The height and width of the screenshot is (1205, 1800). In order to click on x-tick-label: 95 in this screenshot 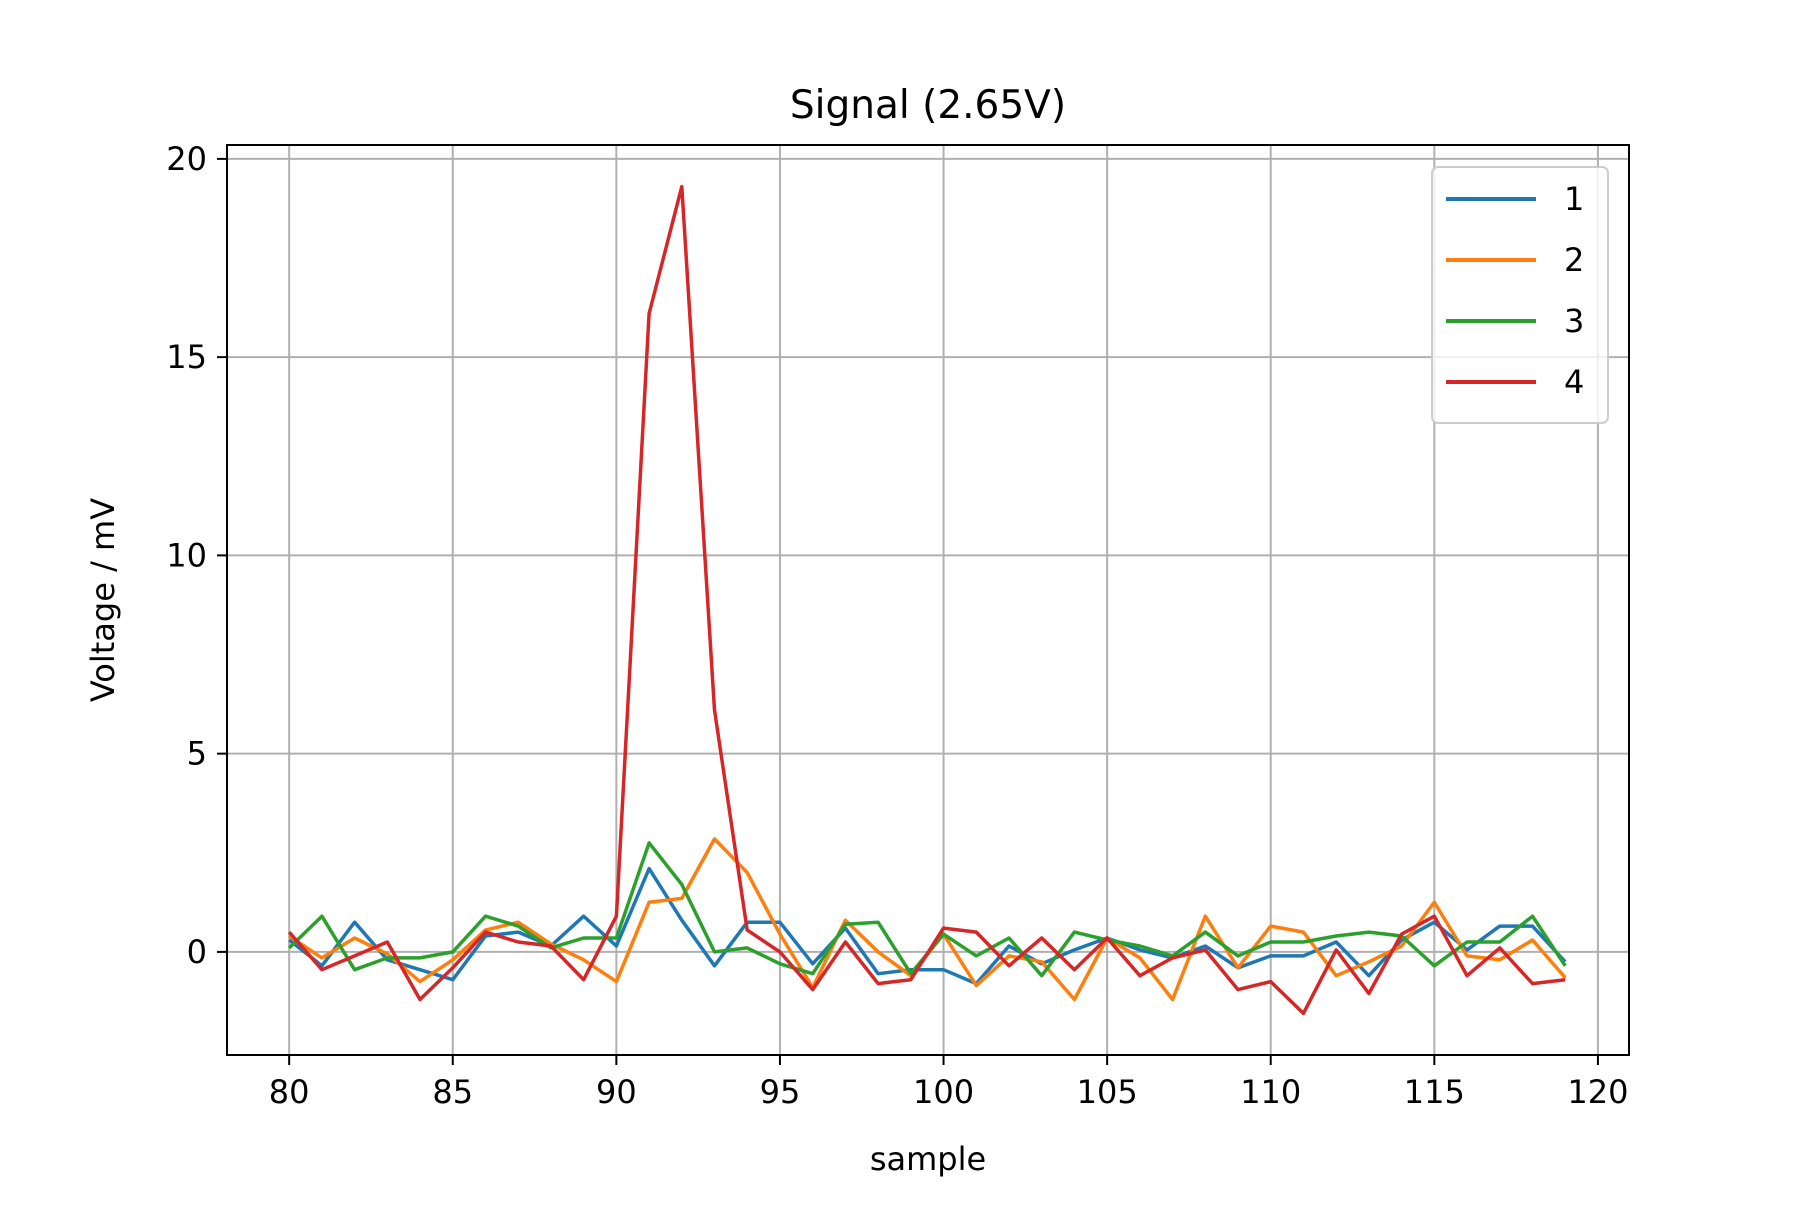, I will do `click(780, 1092)`.